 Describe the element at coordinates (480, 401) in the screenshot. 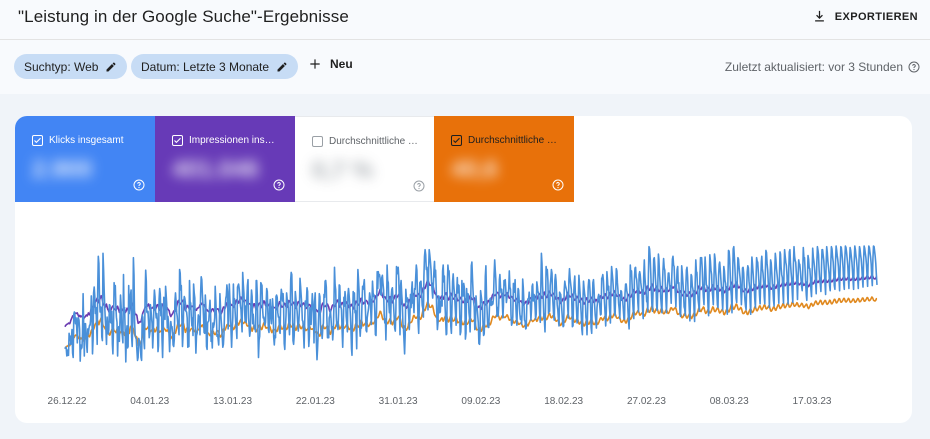

I see `x-tick-label: 09.02.23` at that location.